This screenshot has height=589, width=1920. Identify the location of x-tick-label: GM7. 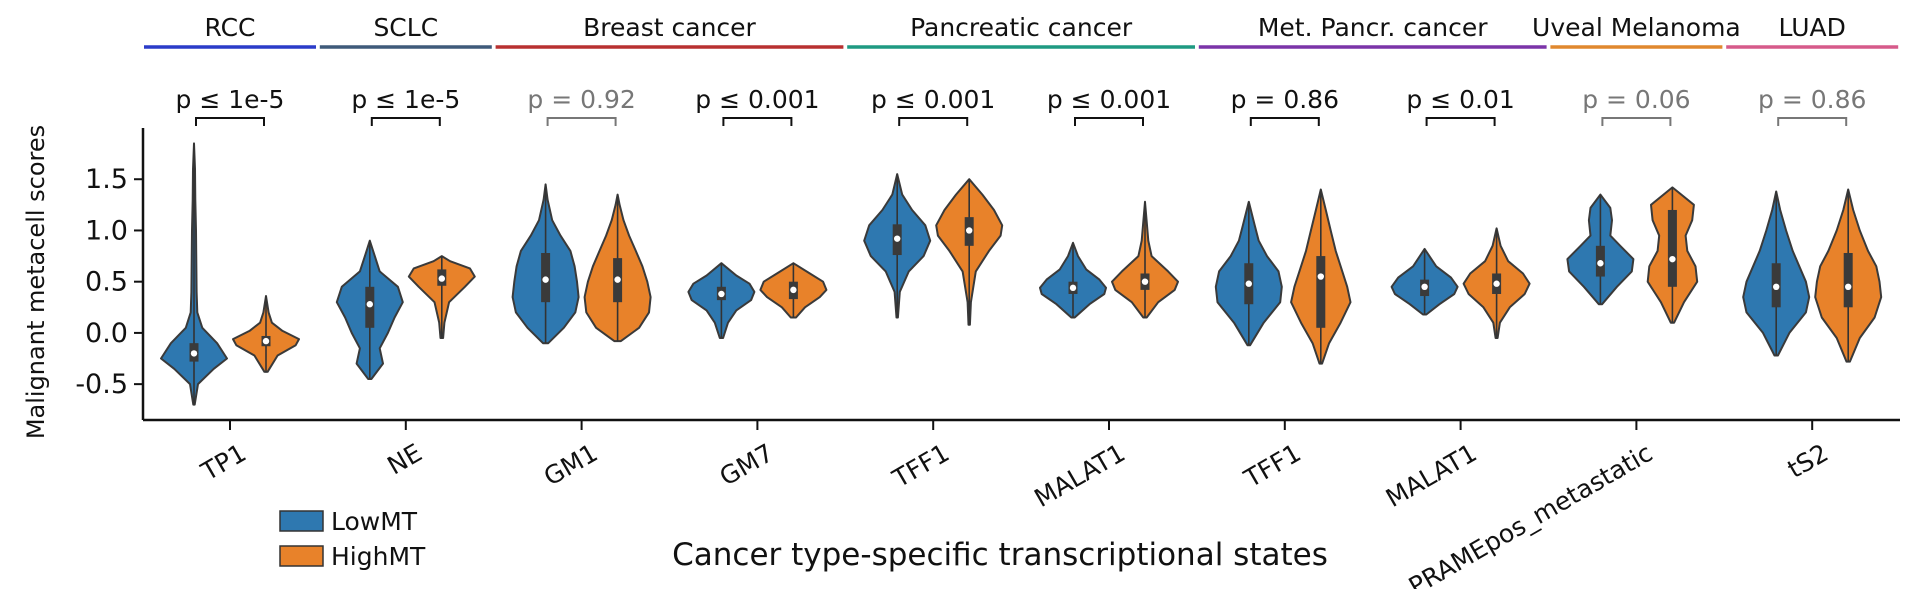
(747, 465).